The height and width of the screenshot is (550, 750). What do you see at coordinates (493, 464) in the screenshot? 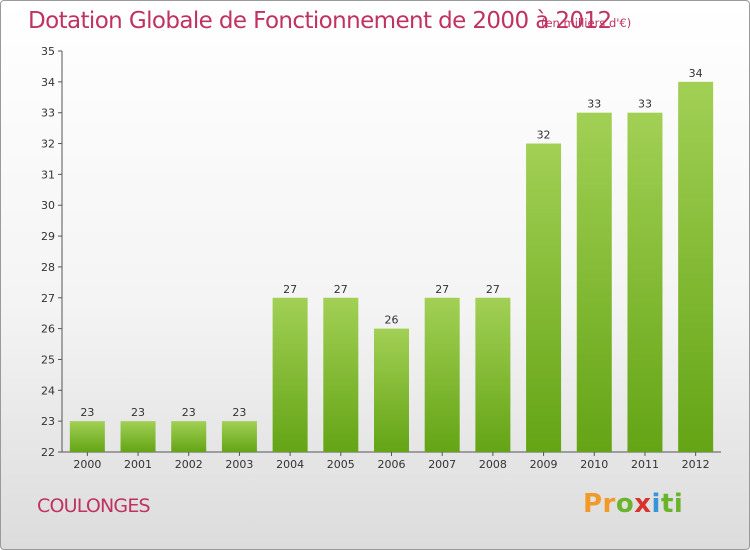
I see `x-tick-label: 2008` at bounding box center [493, 464].